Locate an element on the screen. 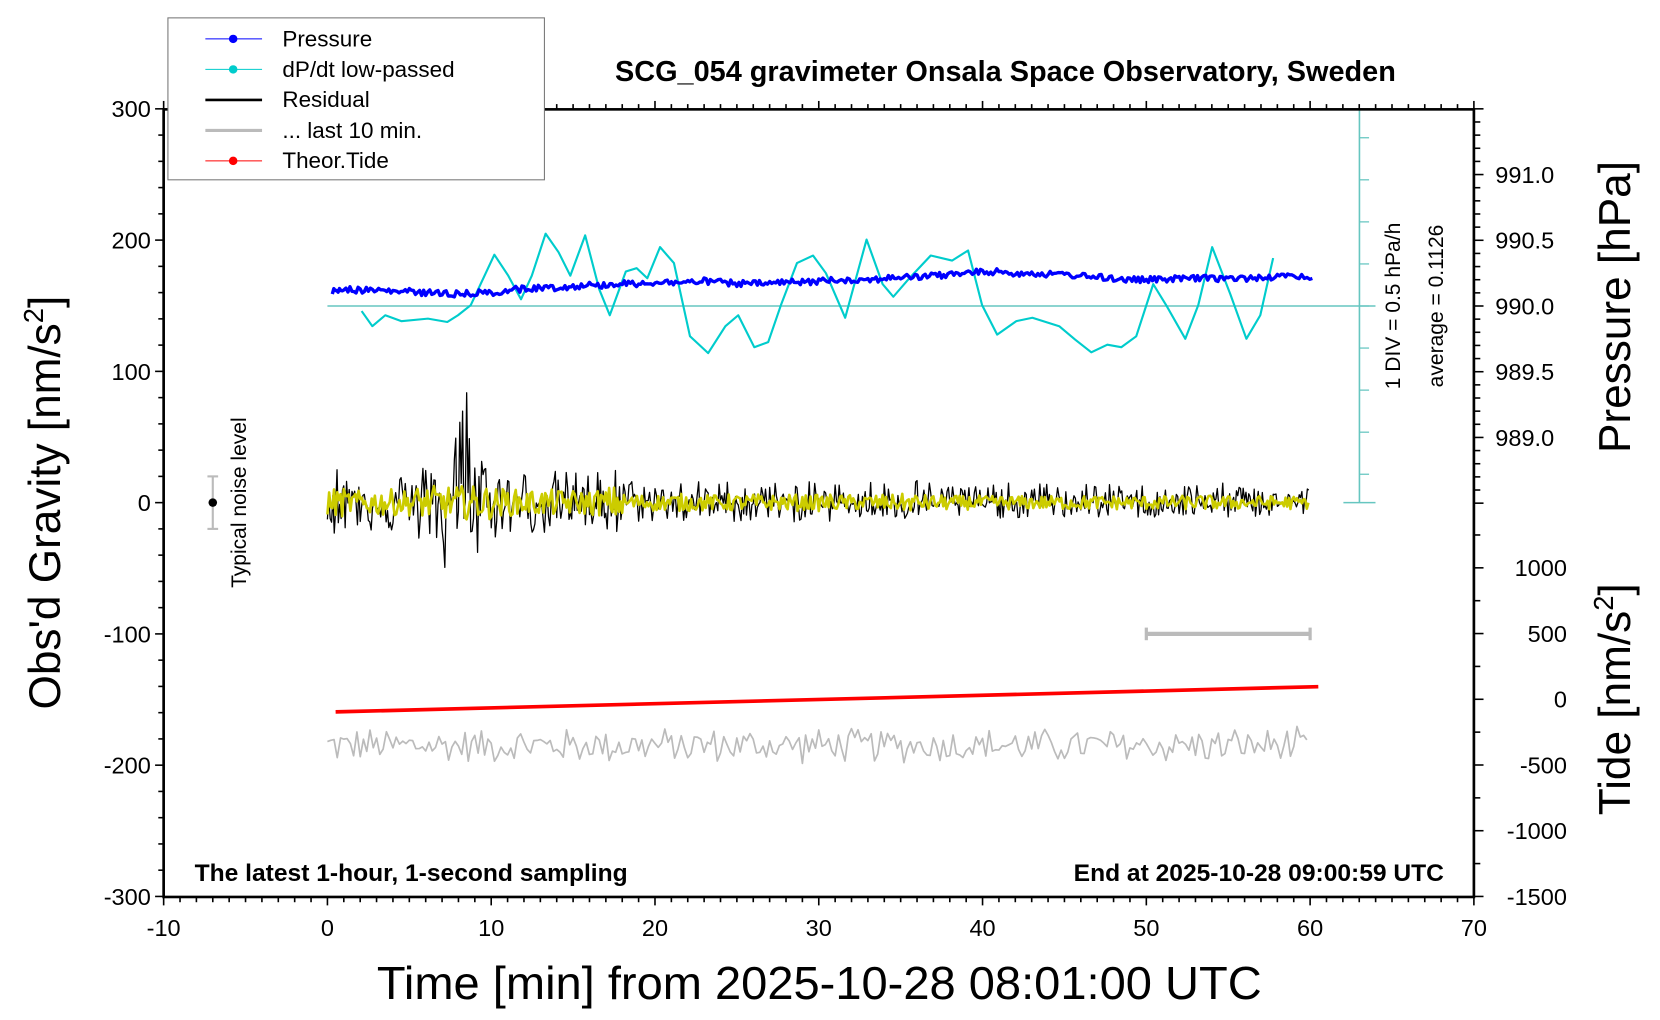 This screenshot has width=1660, height=1020. tide-tick-label: -1000 is located at coordinates (1537, 831).